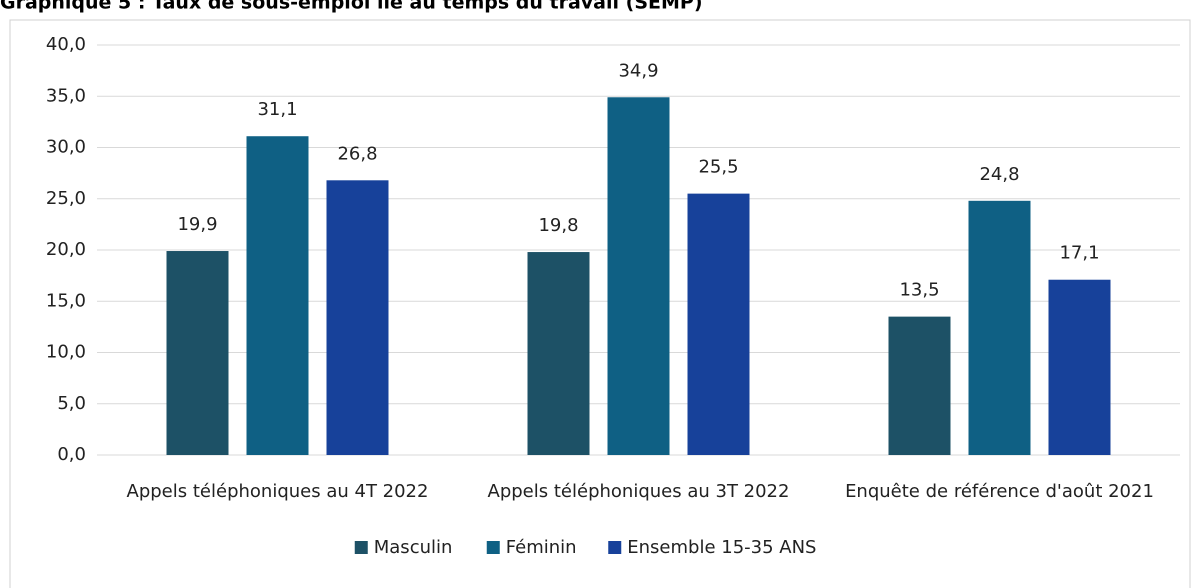 The image size is (1200, 588). Describe the element at coordinates (66, 352) in the screenshot. I see `y-tick-label: 10,0` at that location.